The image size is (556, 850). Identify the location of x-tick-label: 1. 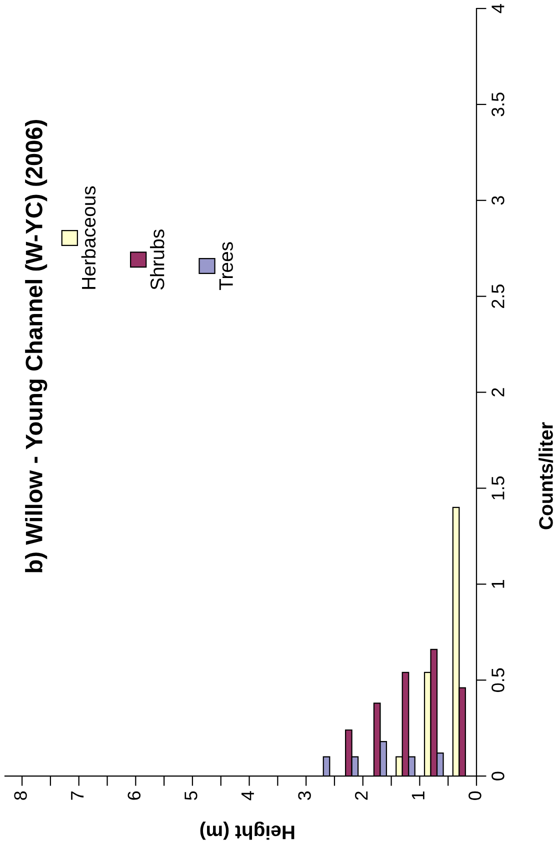
(418, 796).